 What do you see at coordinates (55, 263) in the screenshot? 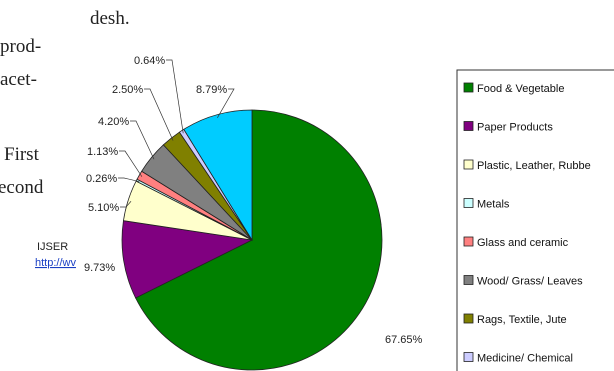
I see `journal-link: http://wv` at bounding box center [55, 263].